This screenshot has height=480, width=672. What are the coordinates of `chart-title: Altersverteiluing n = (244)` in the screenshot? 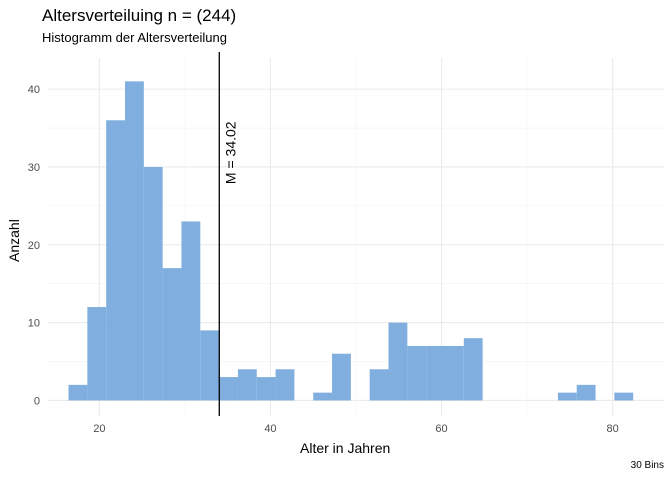 It's located at (139, 15).